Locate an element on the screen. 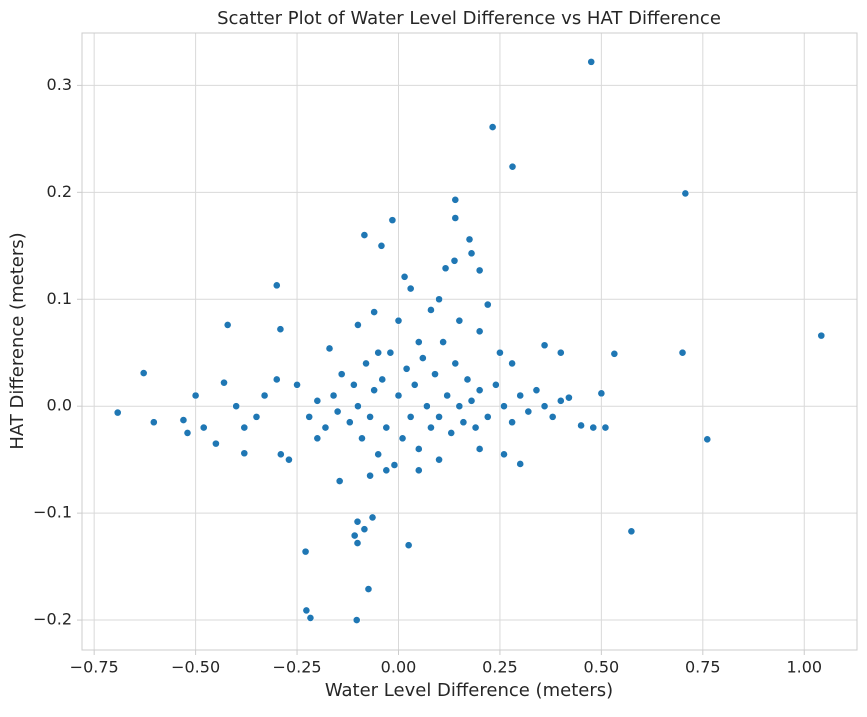 The height and width of the screenshot is (717, 867). x-tick-label: 0.25 is located at coordinates (500, 667).